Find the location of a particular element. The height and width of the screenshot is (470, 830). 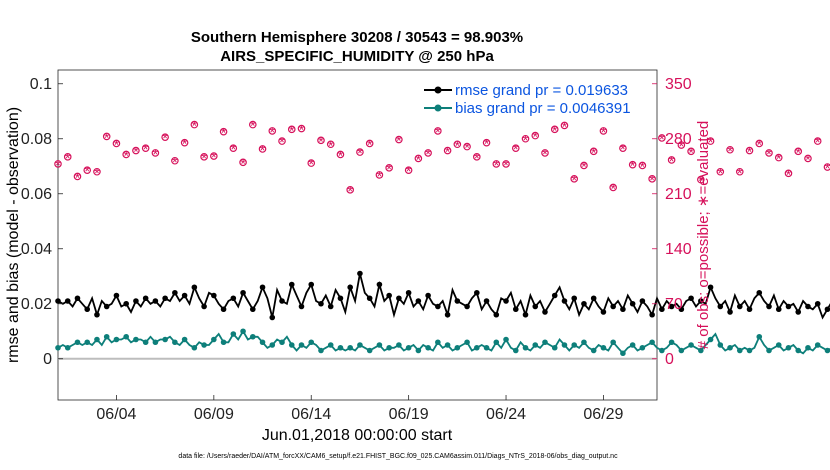

y2-tick-label: 350 is located at coordinates (678, 84).